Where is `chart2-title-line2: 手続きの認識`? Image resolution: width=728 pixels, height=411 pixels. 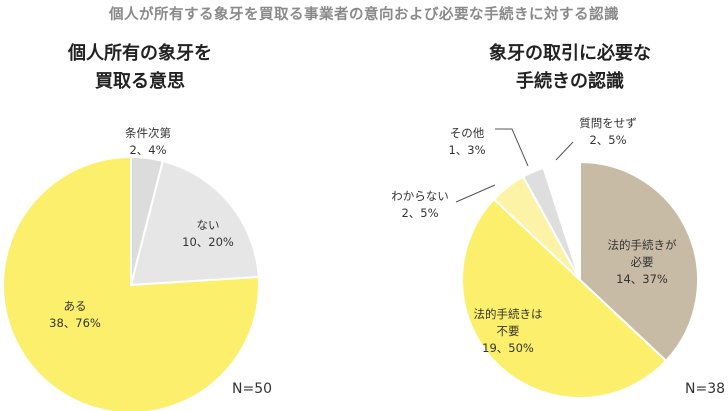 chart2-title-line2: 手続きの認識 is located at coordinates (570, 81).